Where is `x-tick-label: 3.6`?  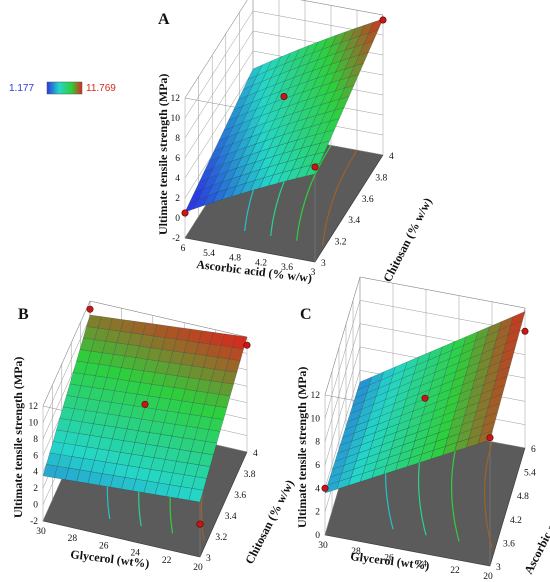
x-tick-label: 3.6 is located at coordinates (287, 268).